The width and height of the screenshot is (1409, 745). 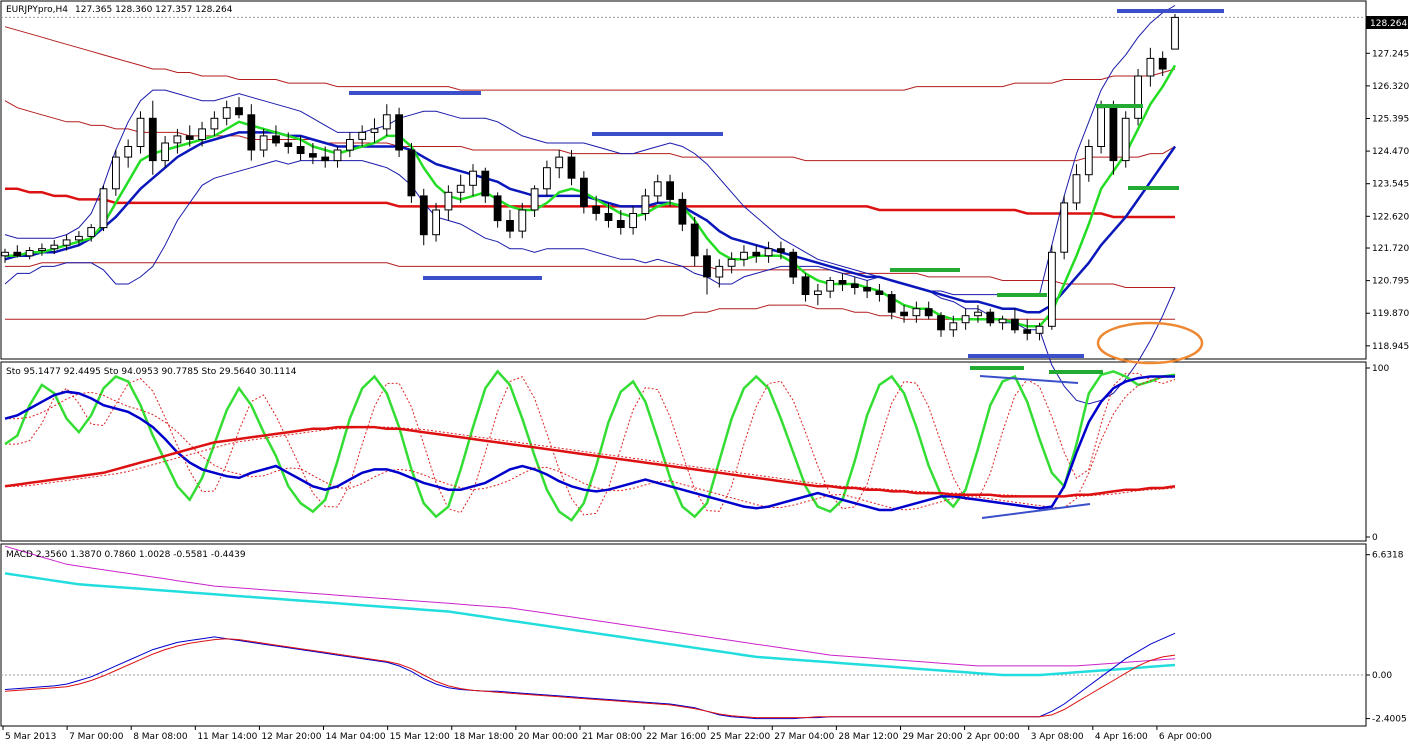 What do you see at coordinates (1185, 737) in the screenshot?
I see `time-tick-label: 6 Apr 00:00` at bounding box center [1185, 737].